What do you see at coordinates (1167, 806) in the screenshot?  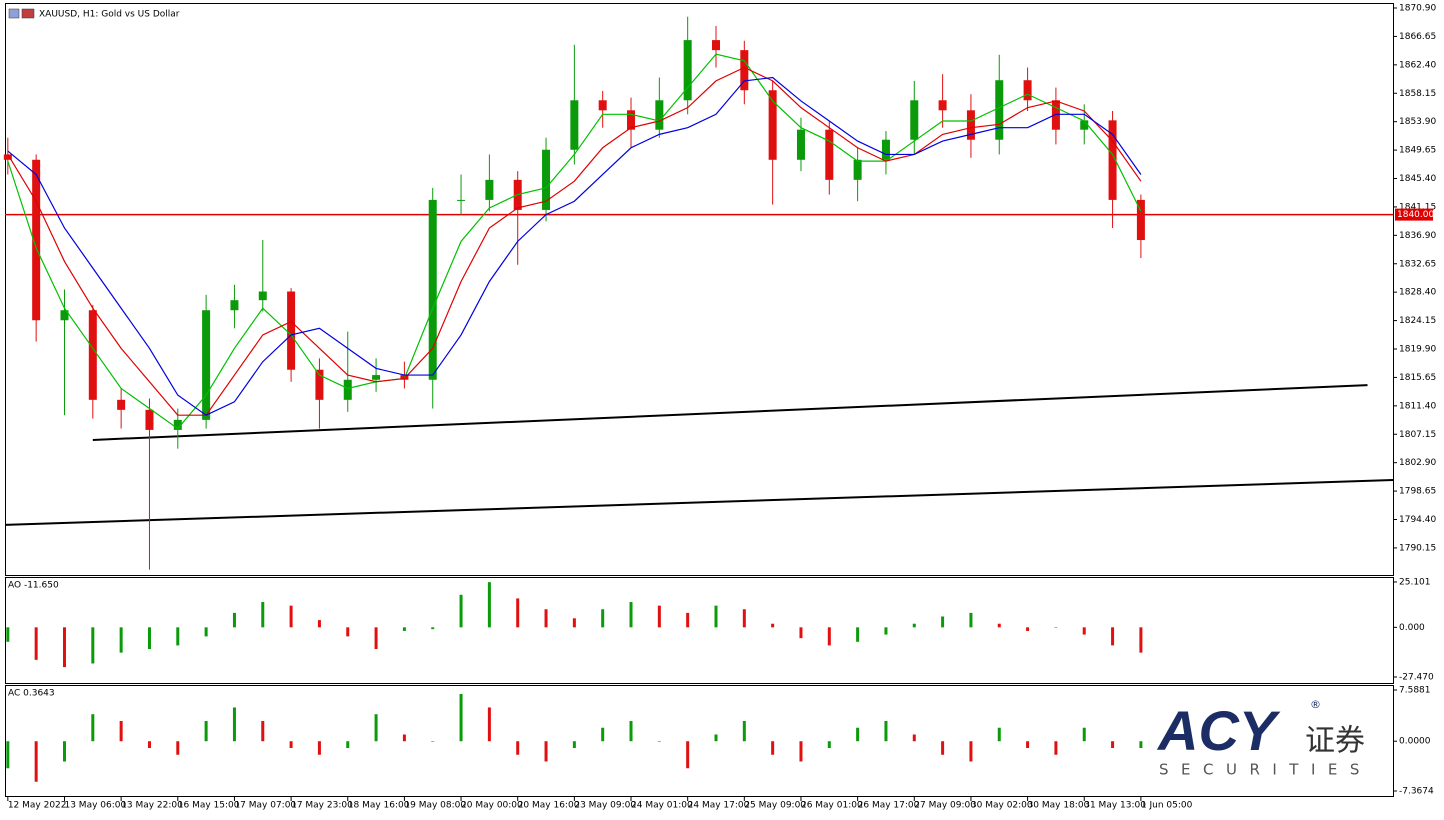 I see `x-tick-label: 1 Jun 05:00` at bounding box center [1167, 806].